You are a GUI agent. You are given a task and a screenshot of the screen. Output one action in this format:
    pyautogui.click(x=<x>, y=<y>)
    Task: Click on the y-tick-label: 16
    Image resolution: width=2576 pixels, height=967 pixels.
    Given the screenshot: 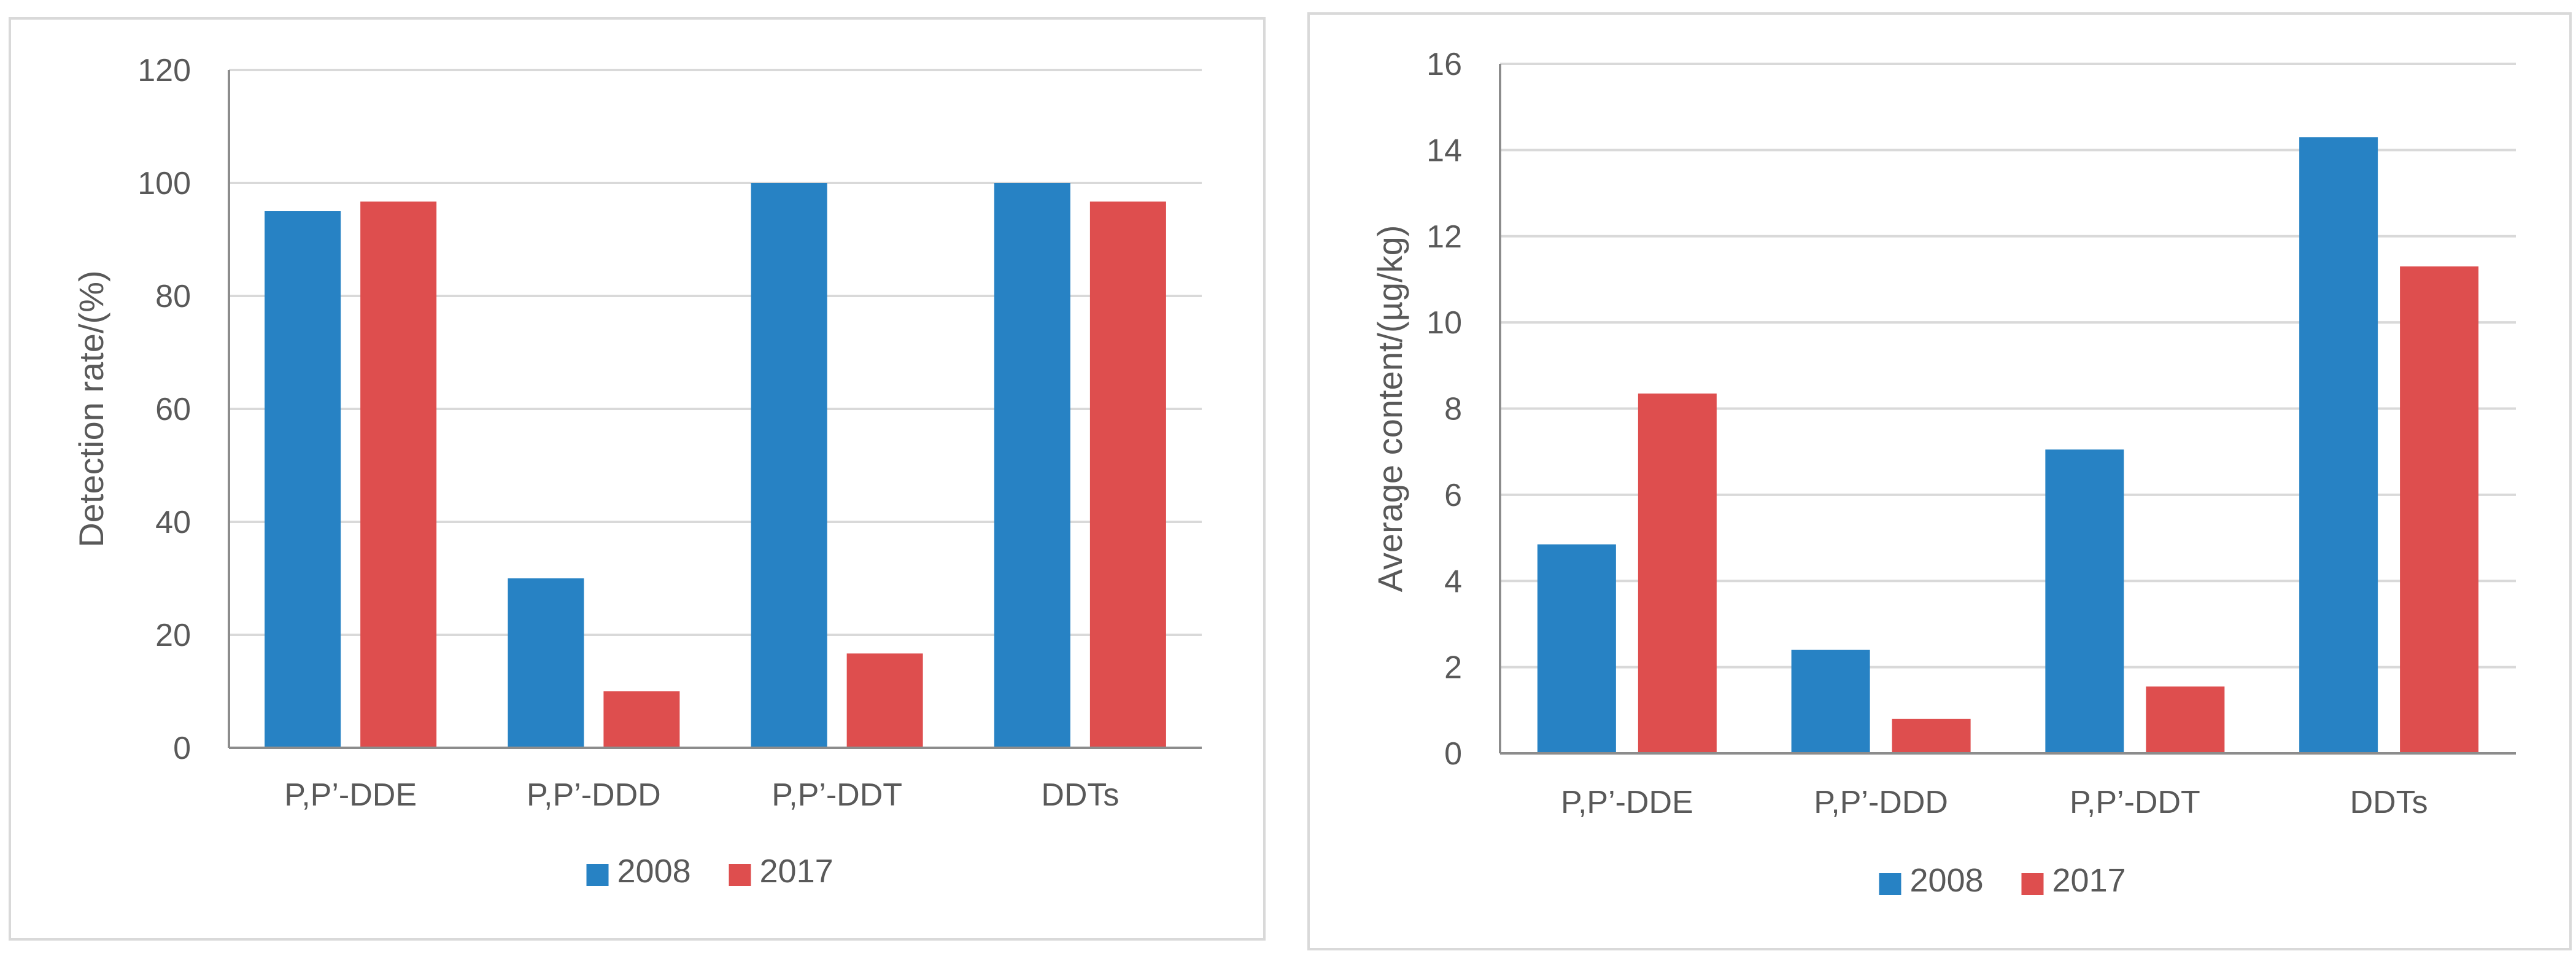 What is the action you would take?
    pyautogui.click(x=1444, y=64)
    